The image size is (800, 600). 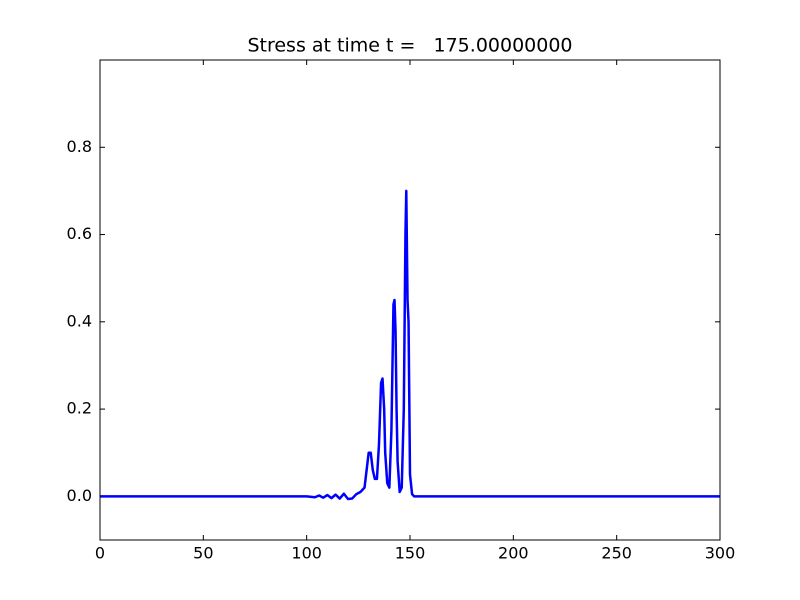 I want to click on x-tick-label: 50, so click(x=203, y=553).